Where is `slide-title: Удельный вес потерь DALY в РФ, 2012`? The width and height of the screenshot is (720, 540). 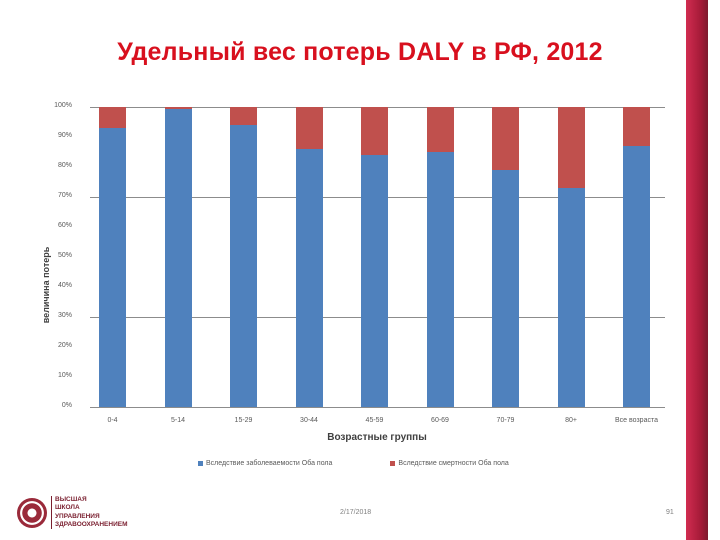 slide-title: Удельный вес потерь DALY в РФ, 2012 is located at coordinates (360, 52).